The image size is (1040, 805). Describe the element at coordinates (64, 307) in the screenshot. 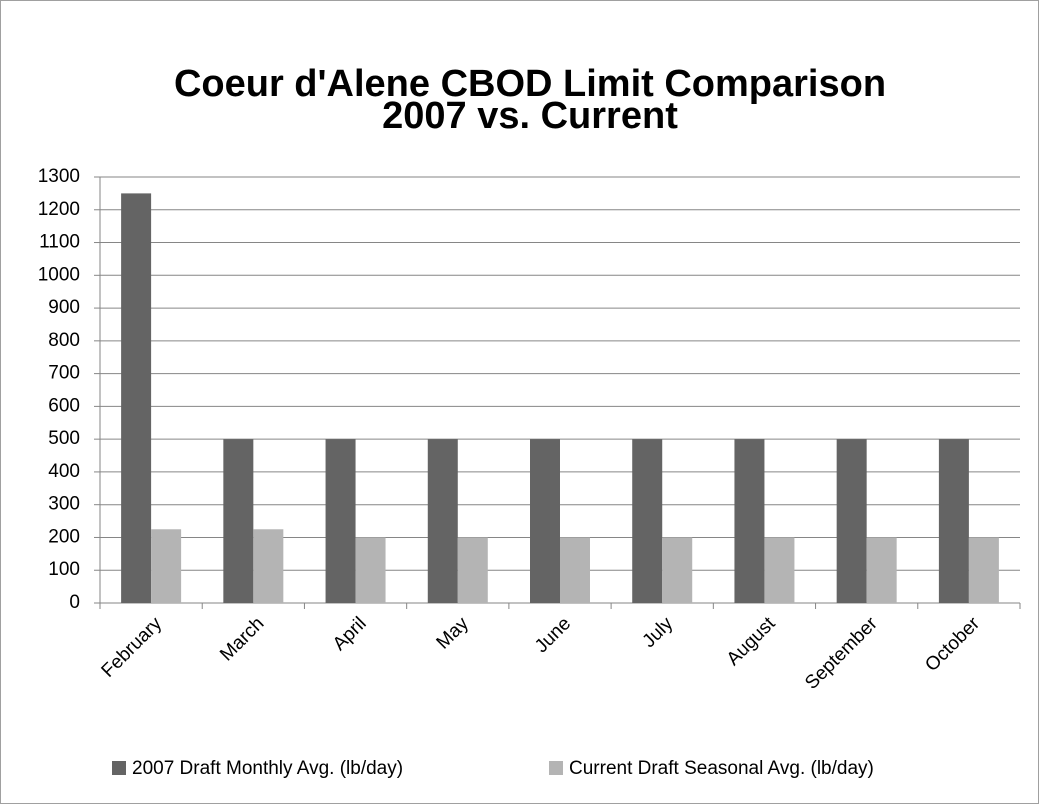

I see `y-tick-label: 900` at that location.